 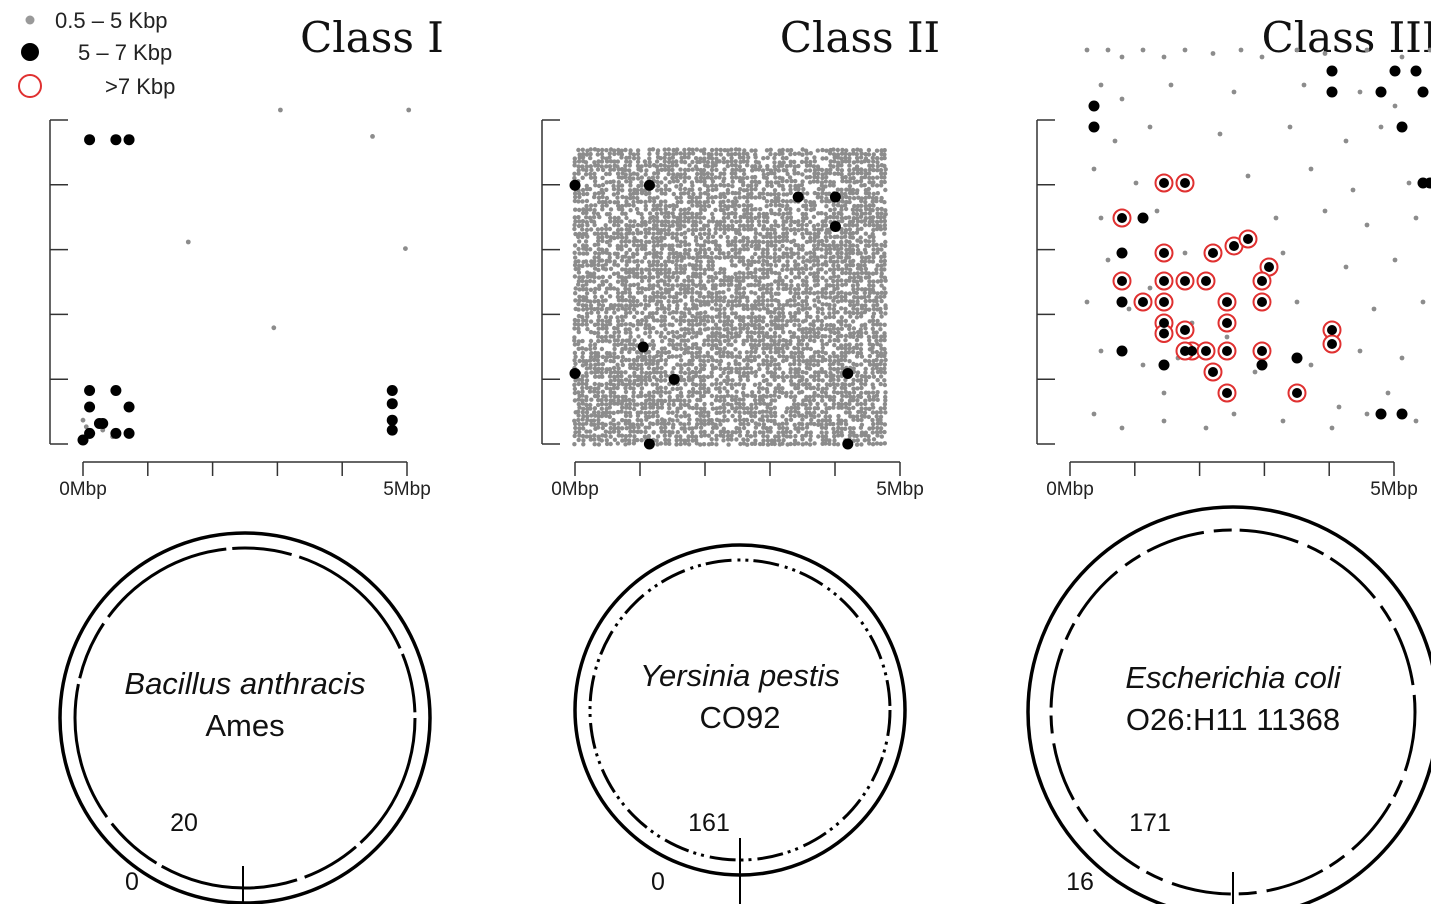 I want to click on inner-count: 20, so click(x=184, y=823).